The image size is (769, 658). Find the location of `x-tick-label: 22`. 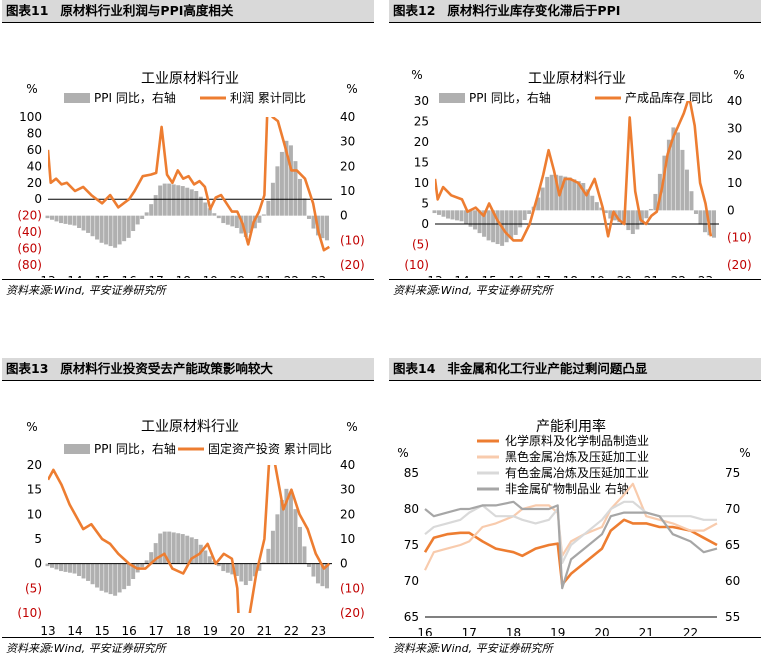

x-tick-label: 22 is located at coordinates (678, 276).